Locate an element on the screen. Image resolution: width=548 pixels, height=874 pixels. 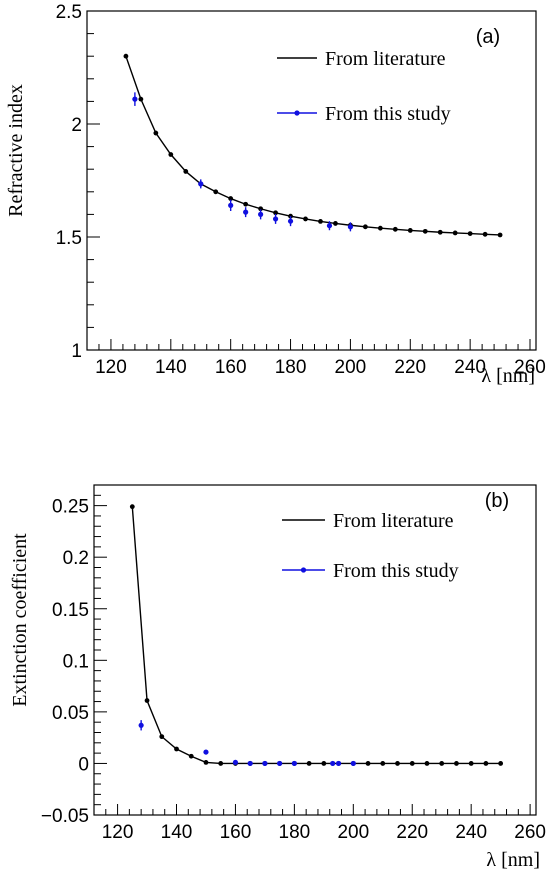
panel-a-y-axis-title: Refractive index is located at coordinates (16, 150).